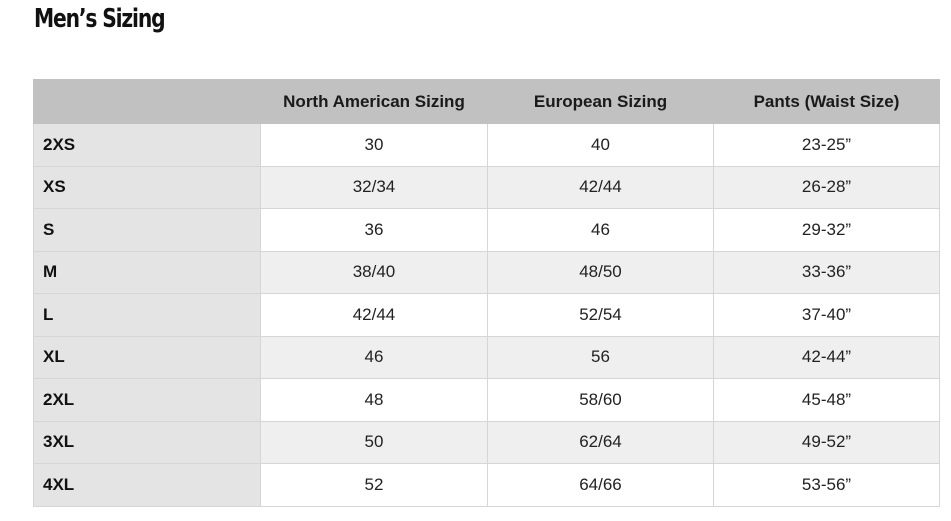 Image resolution: width=951 pixels, height=521 pixels. I want to click on north-american-cell: 48, so click(374, 400).